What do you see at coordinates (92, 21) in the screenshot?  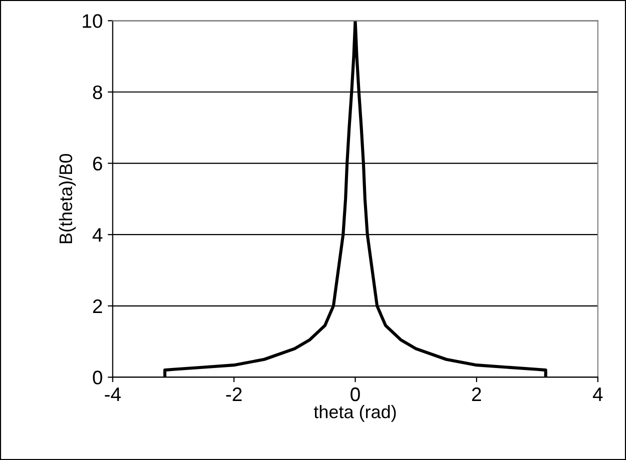 I see `y-tick-label: 10` at bounding box center [92, 21].